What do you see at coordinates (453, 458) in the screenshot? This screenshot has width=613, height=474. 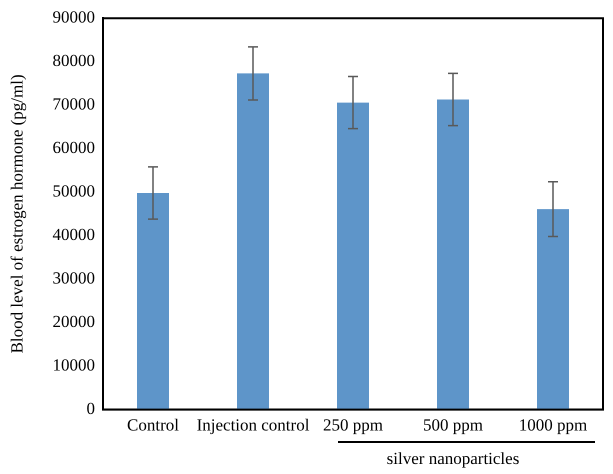 I see `text: silver nanoparticles` at bounding box center [453, 458].